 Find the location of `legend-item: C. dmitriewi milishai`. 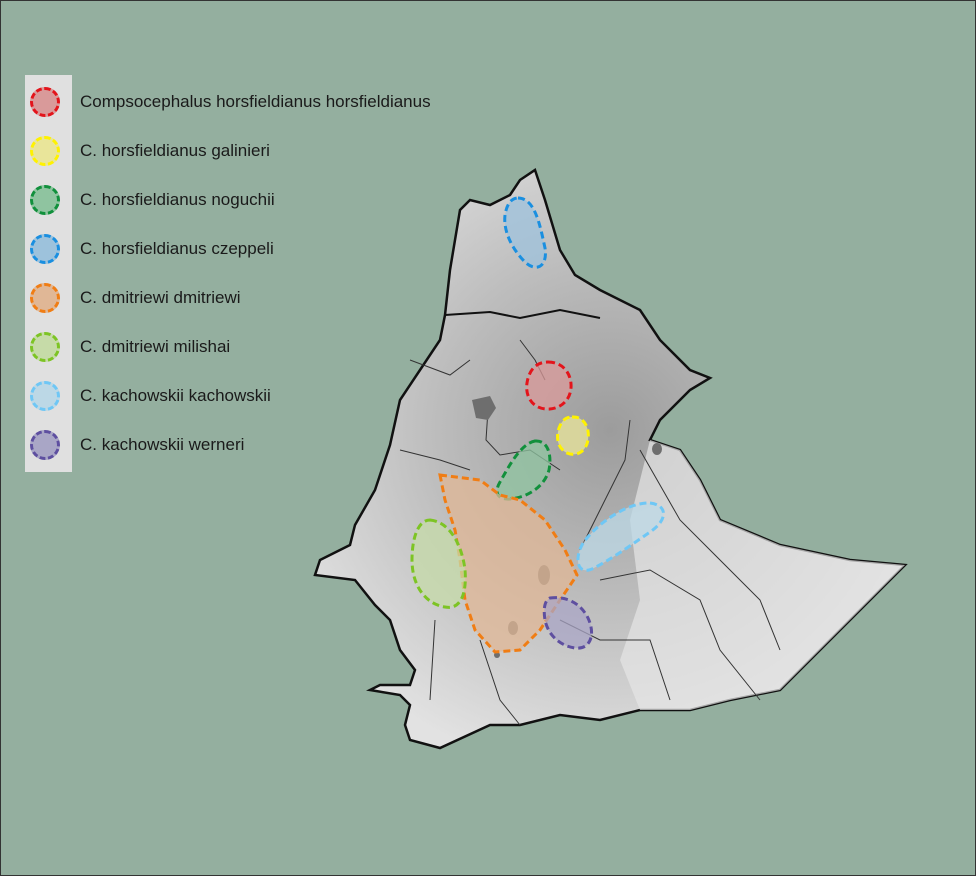

legend-item: C. dmitriewi milishai is located at coordinates (129, 347).